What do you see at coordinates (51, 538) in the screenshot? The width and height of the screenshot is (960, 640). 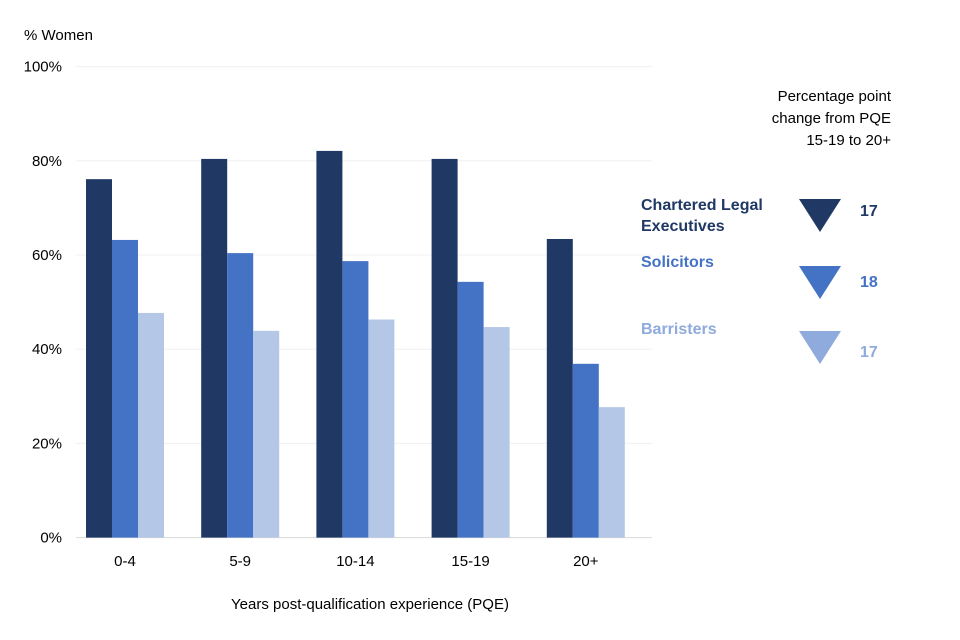 I see `y-tick-label: 0%` at bounding box center [51, 538].